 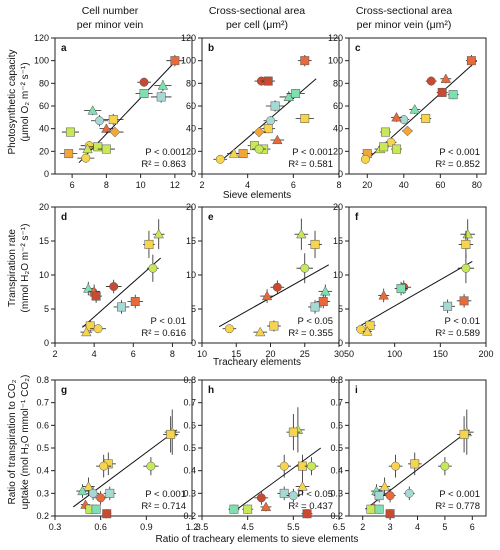 What do you see at coordinates (305, 354) in the screenshot?
I see `x-tick-label: 25` at bounding box center [305, 354].